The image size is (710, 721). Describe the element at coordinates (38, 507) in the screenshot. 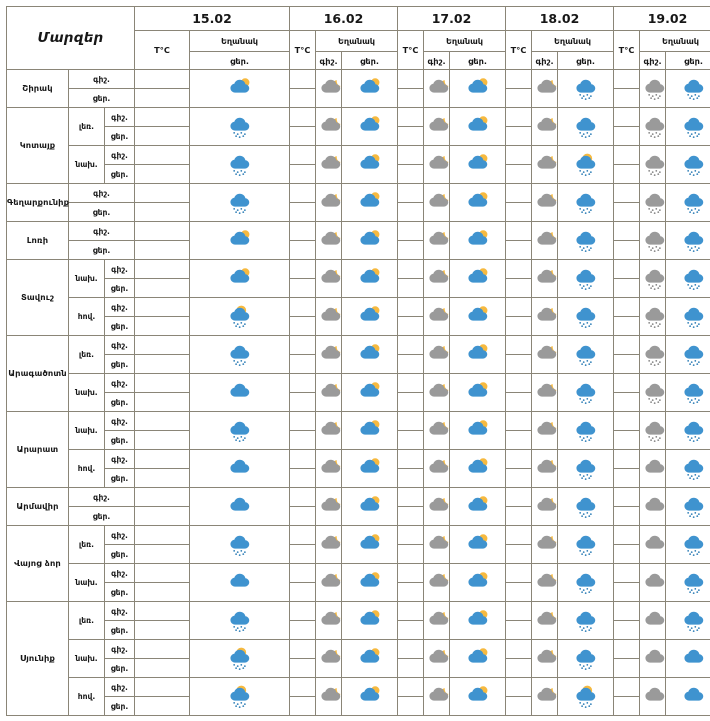

I see `region-name-cell: Արմավիր` at that location.